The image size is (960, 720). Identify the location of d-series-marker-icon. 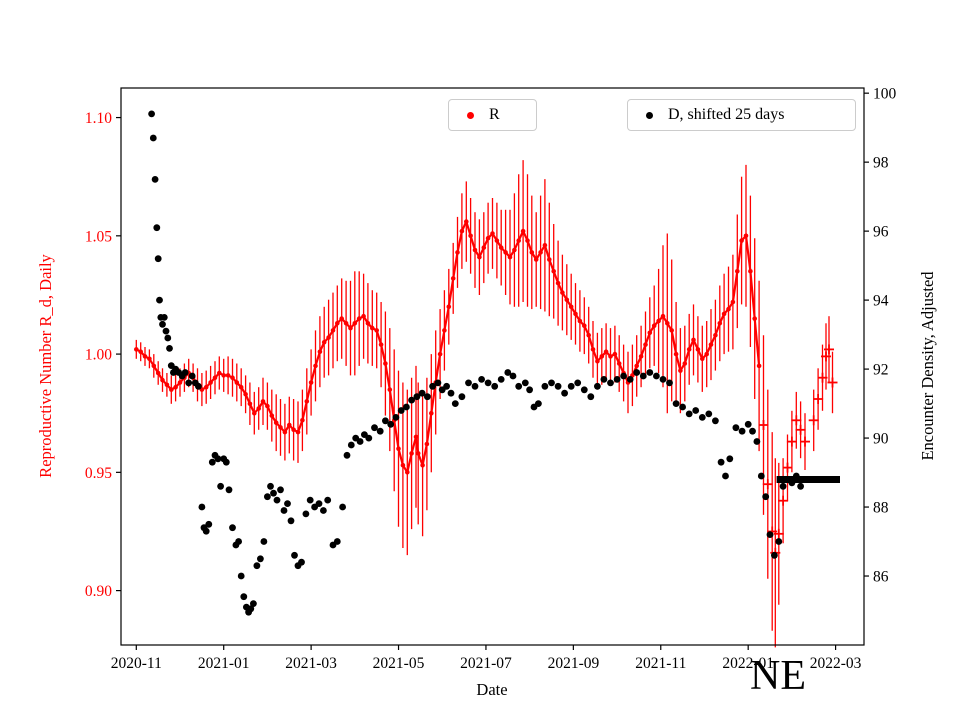
(649, 115).